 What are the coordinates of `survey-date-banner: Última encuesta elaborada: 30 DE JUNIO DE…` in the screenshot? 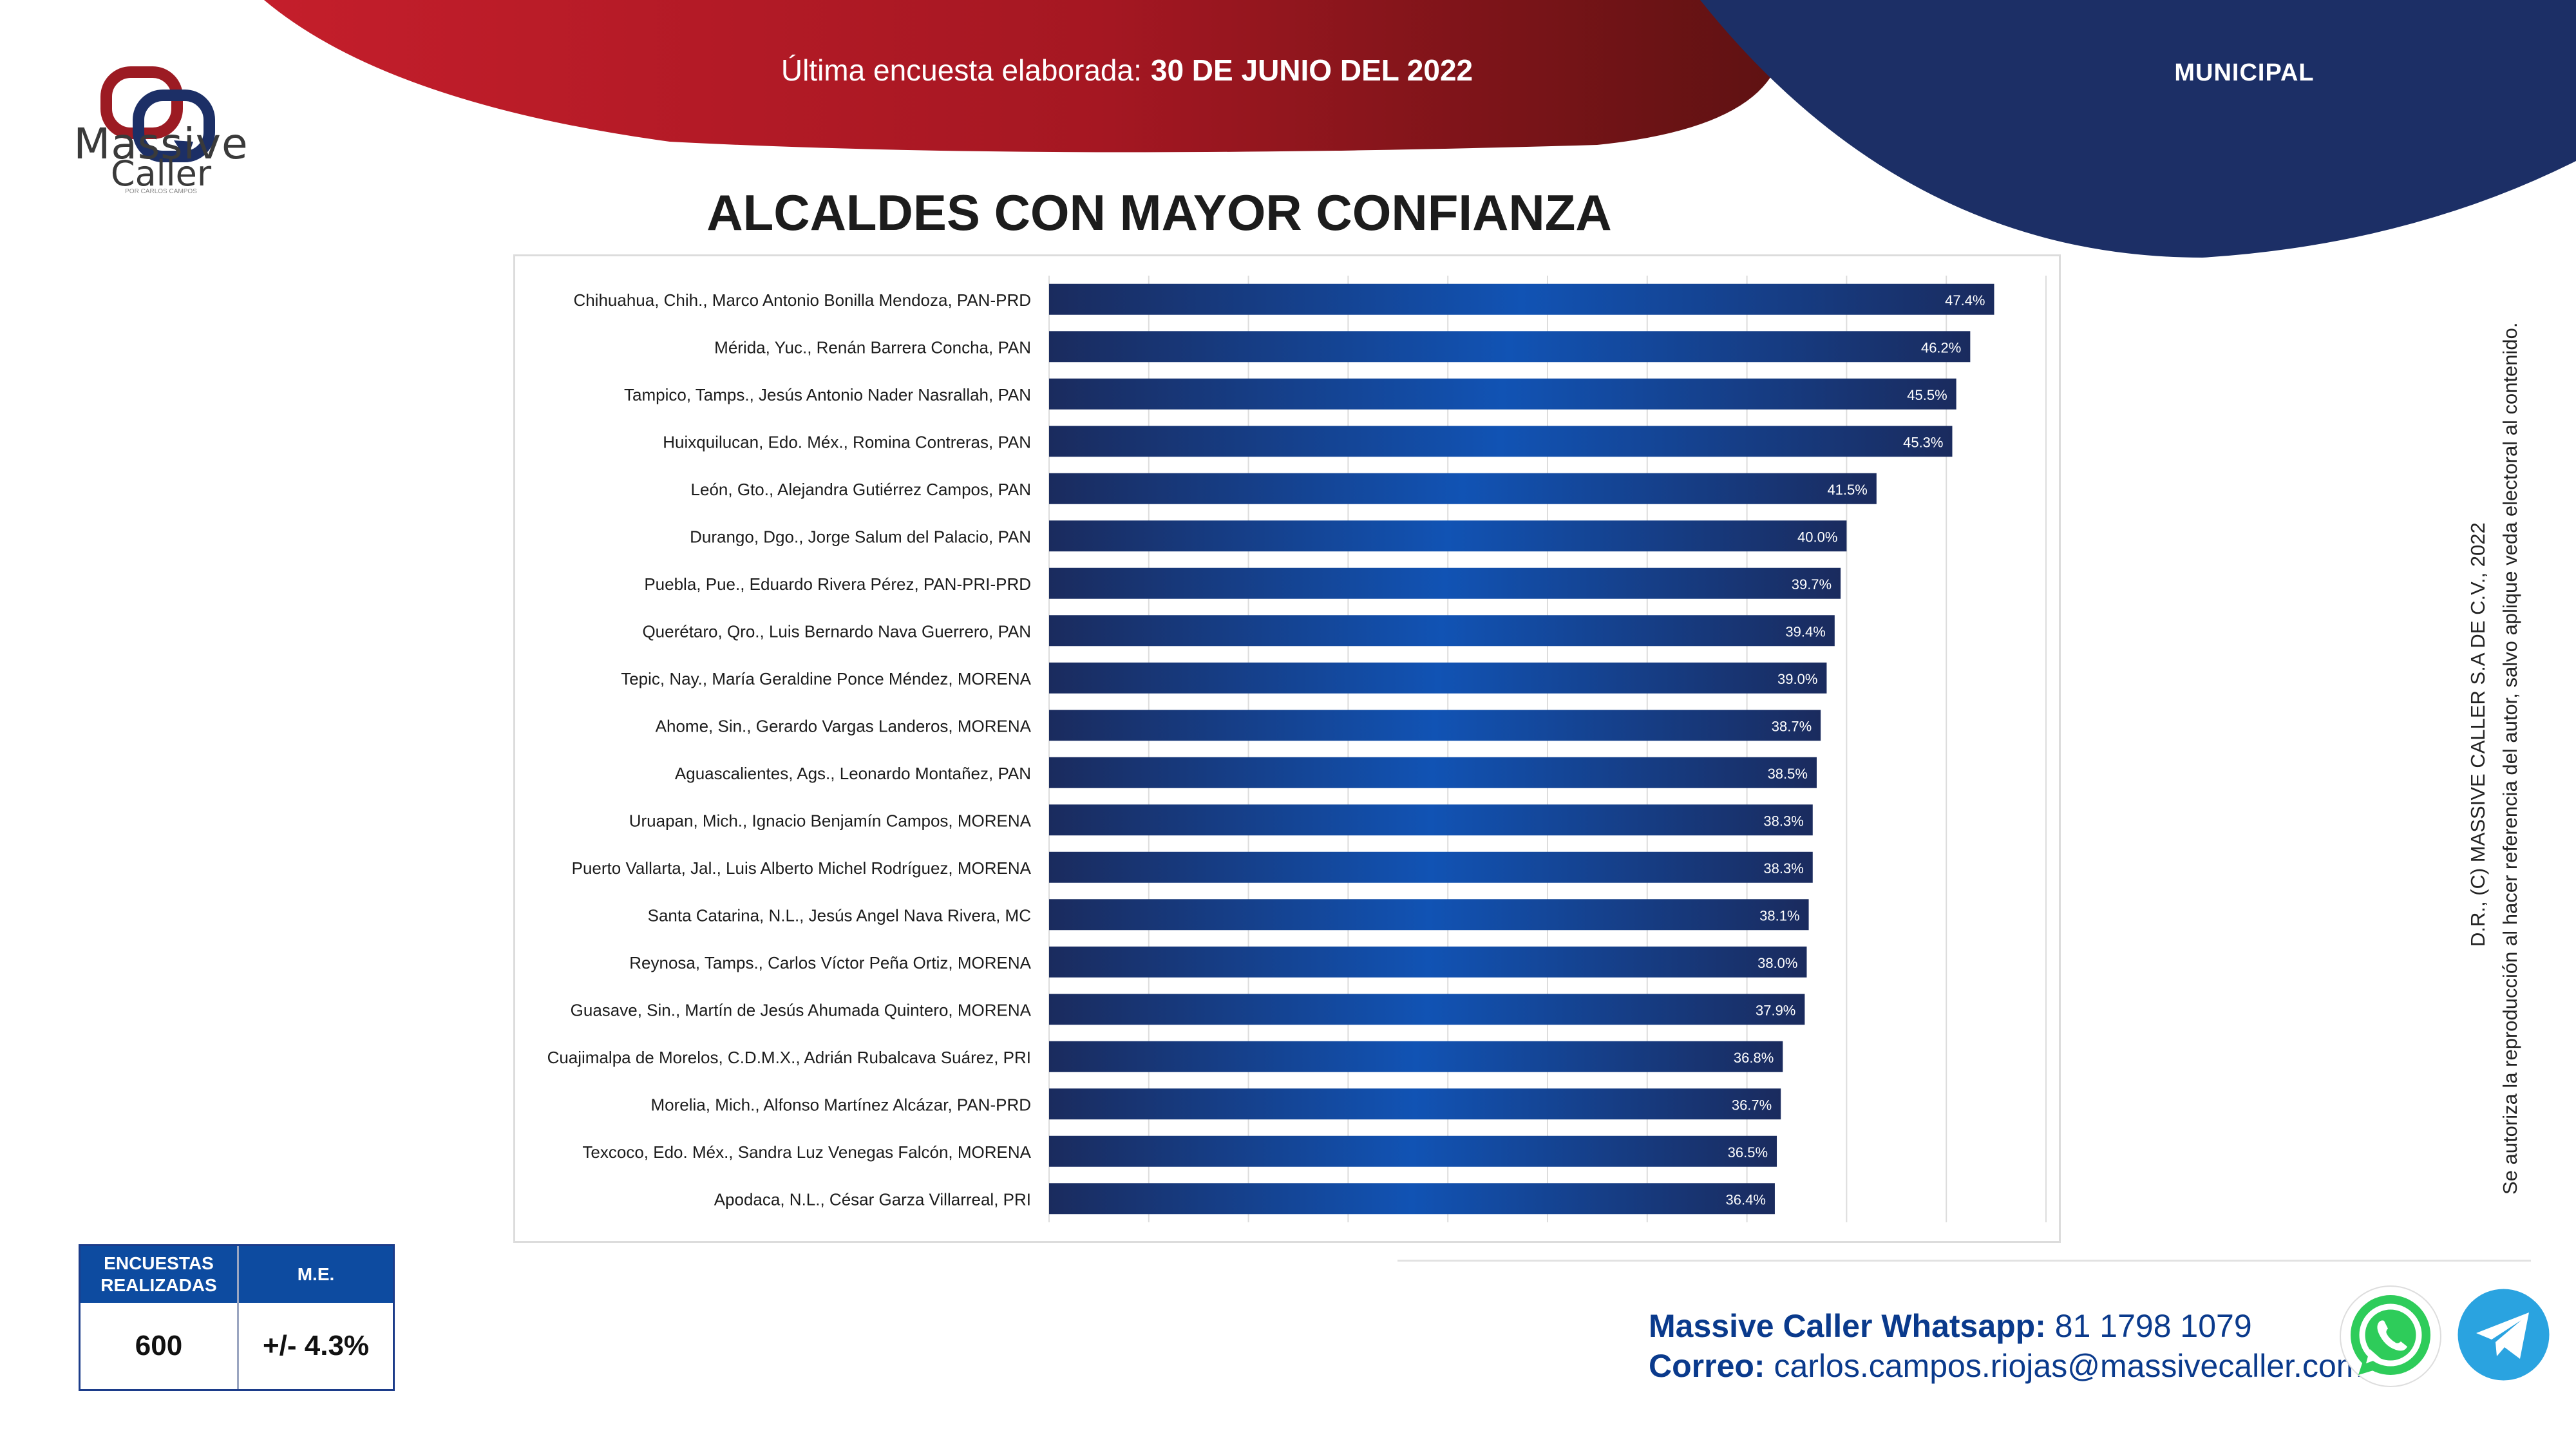 It's located at (1127, 70).